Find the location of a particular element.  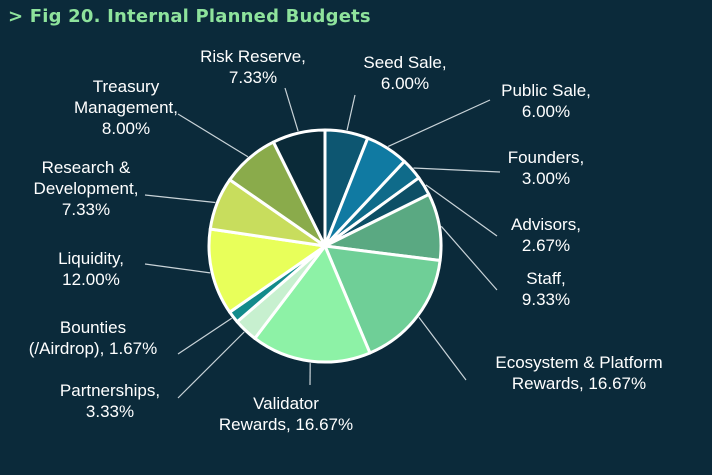

pie-slice-ecosystem-platform-rewards is located at coordinates (382, 299).